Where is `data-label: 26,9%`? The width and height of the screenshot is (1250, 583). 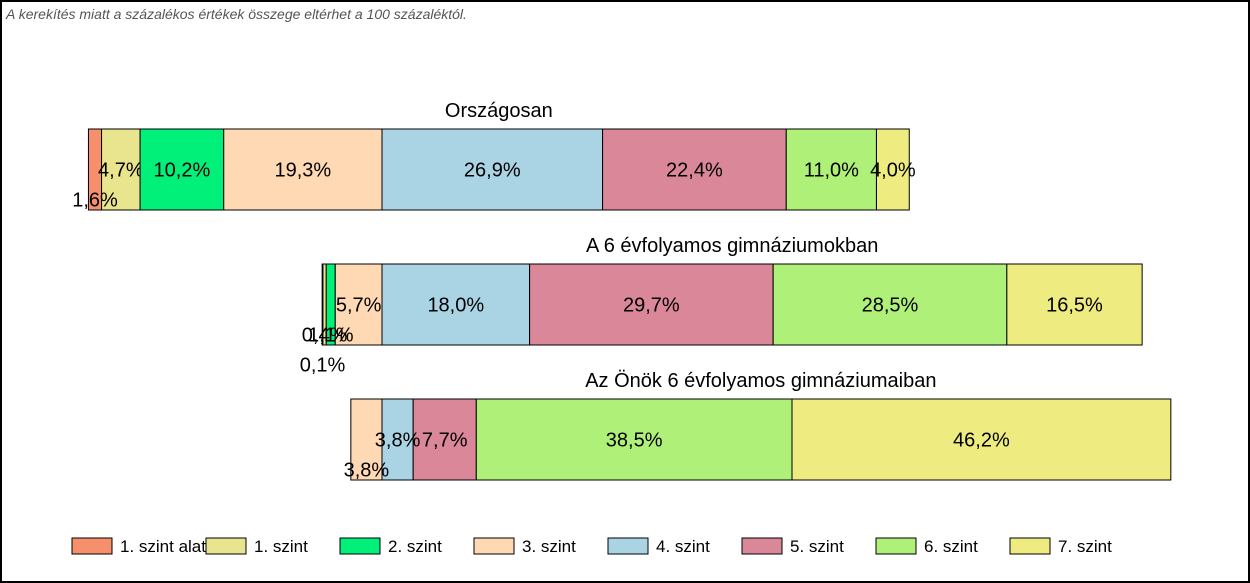 data-label: 26,9% is located at coordinates (492, 171).